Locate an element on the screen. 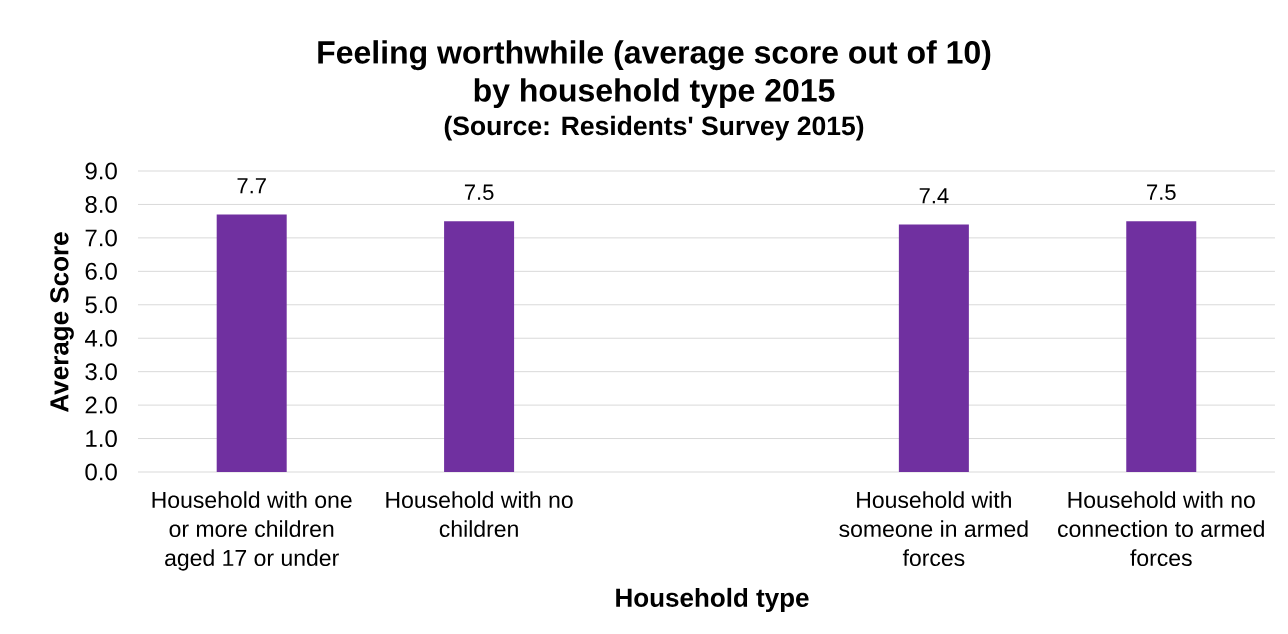 Image resolution: width=1288 pixels, height=634 pixels. y-tick-label: 8.0 is located at coordinates (101, 204).